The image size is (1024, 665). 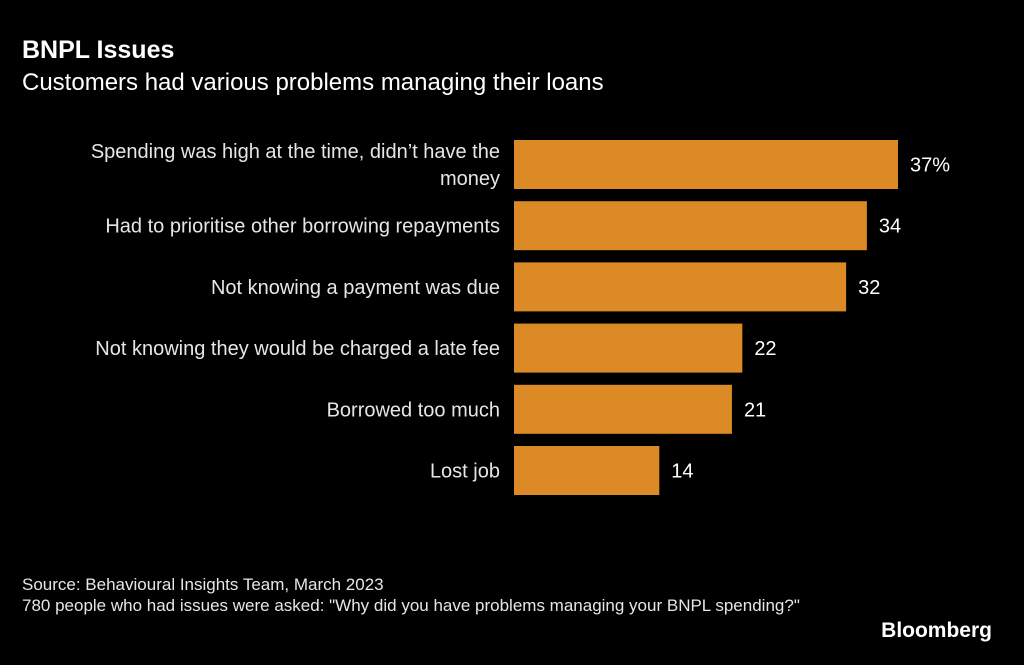 What do you see at coordinates (413, 410) in the screenshot?
I see `category-label: Borrowed too much` at bounding box center [413, 410].